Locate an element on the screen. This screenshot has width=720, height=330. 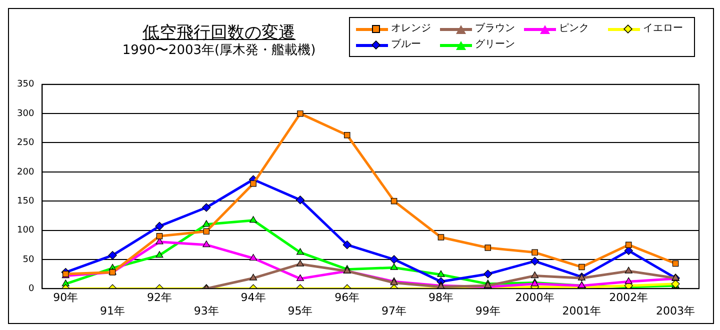
legend-label: イエロー is located at coordinates (663, 29).